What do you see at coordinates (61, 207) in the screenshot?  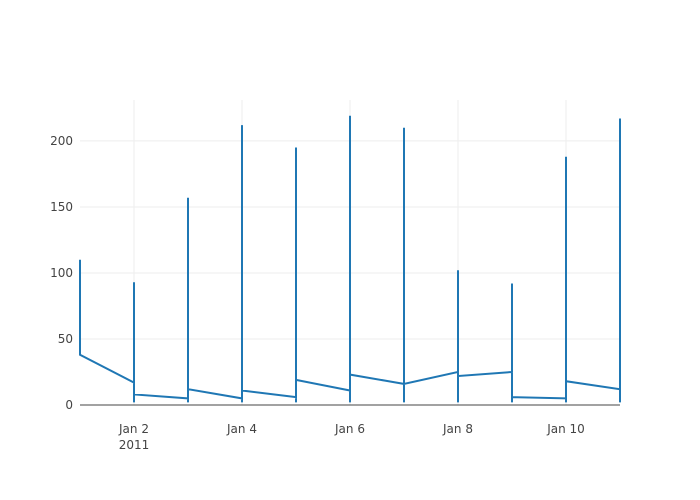 I see `y-tick-label: 150` at bounding box center [61, 207].